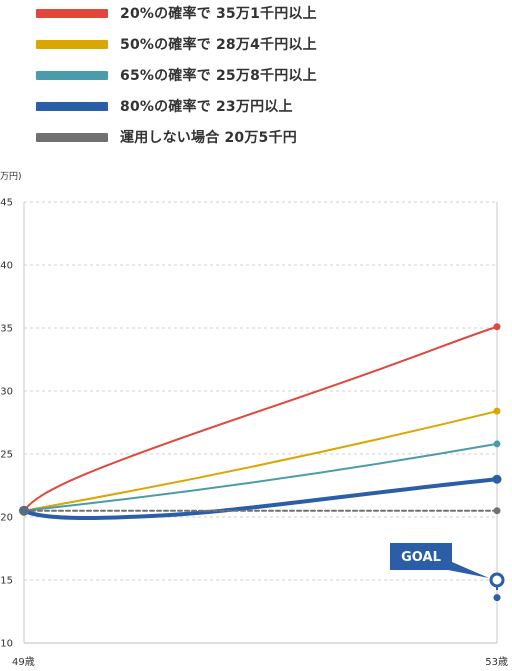 The width and height of the screenshot is (512, 671). I want to click on y-axis-unit-label: 万円), so click(11, 177).